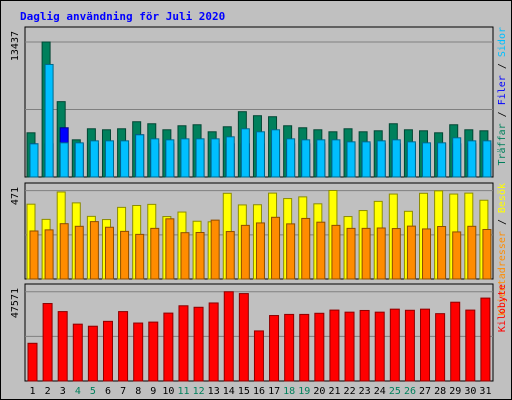 The image size is (512, 400). I want to click on x-tick-label: 15, so click(244, 391).